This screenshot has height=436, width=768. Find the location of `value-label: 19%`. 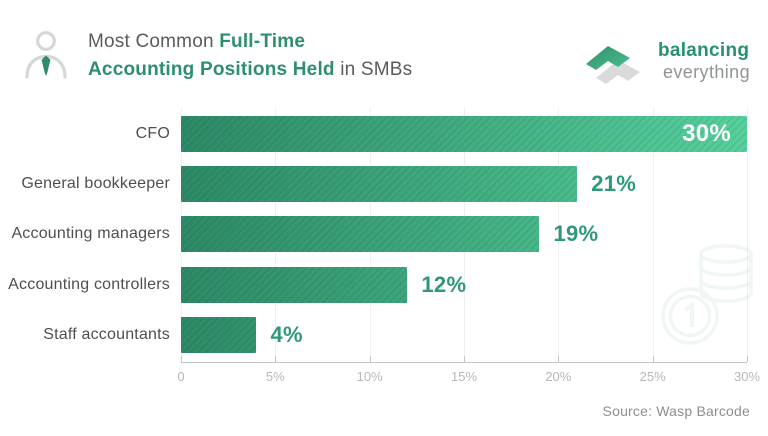

value-label: 19% is located at coordinates (576, 233).